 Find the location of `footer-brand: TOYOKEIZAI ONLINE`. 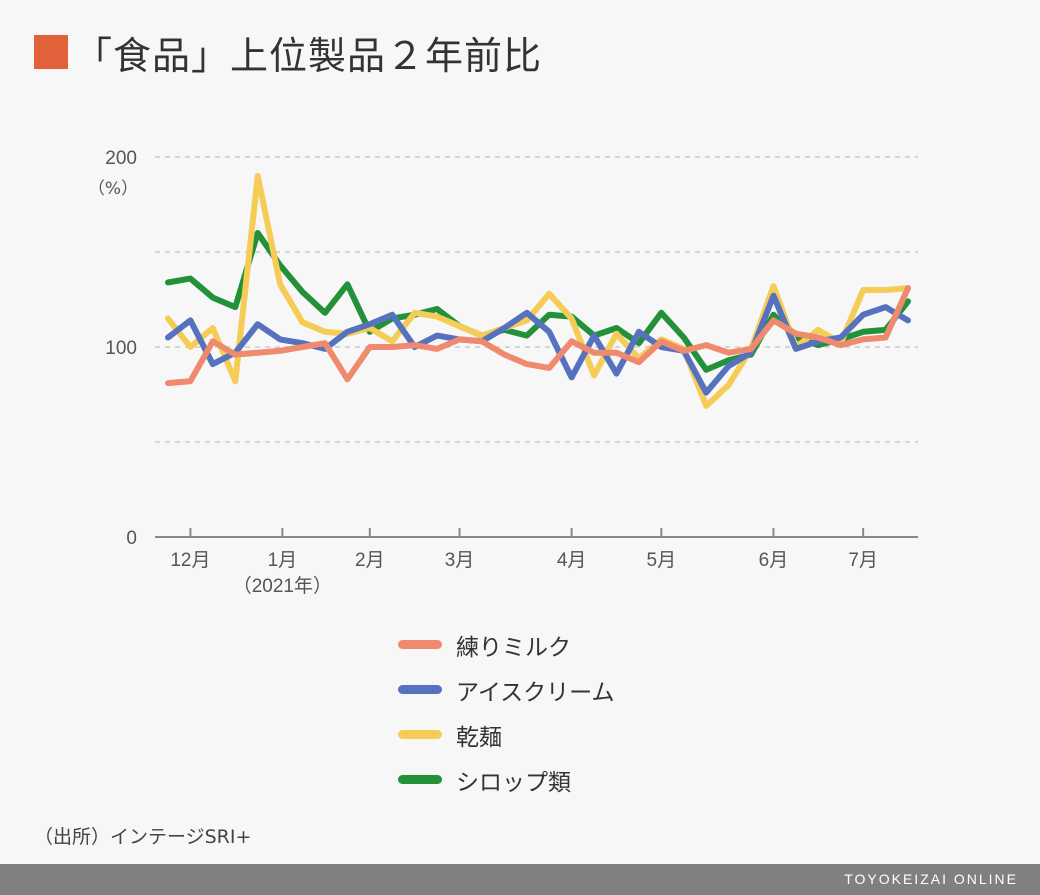

footer-brand: TOYOKEIZAI ONLINE is located at coordinates (931, 879).